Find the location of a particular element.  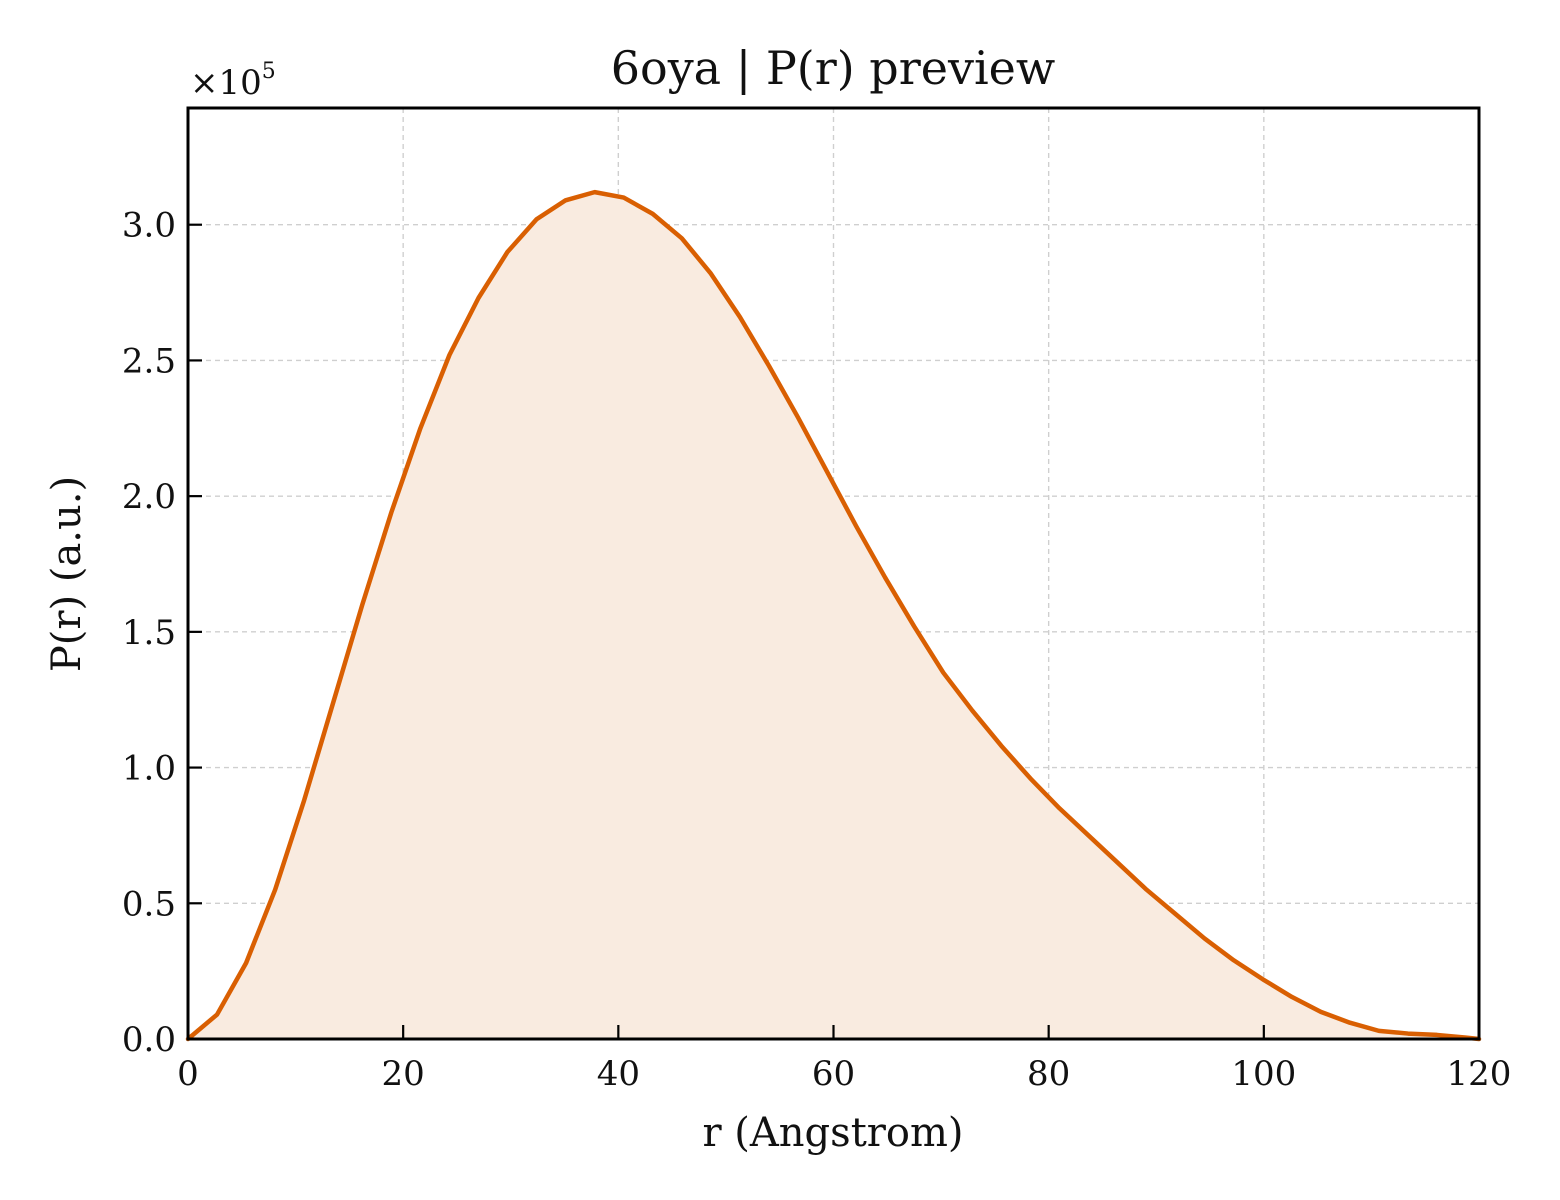

y-axis-label: P(r) (a.u.) is located at coordinates (67, 574).